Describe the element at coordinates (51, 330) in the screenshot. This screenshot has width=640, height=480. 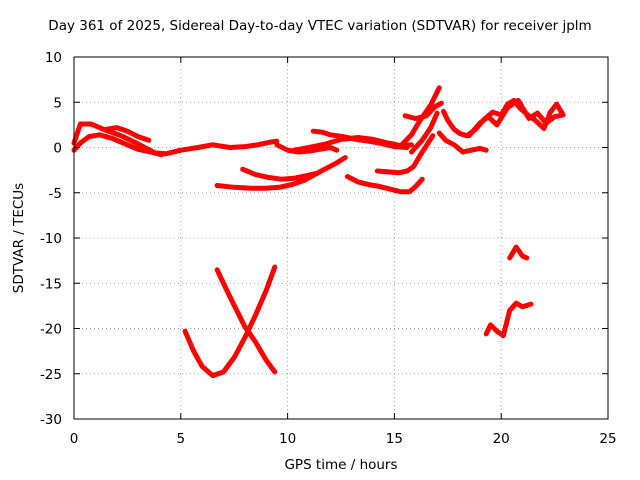
I see `y-tick-label: -20` at that location.